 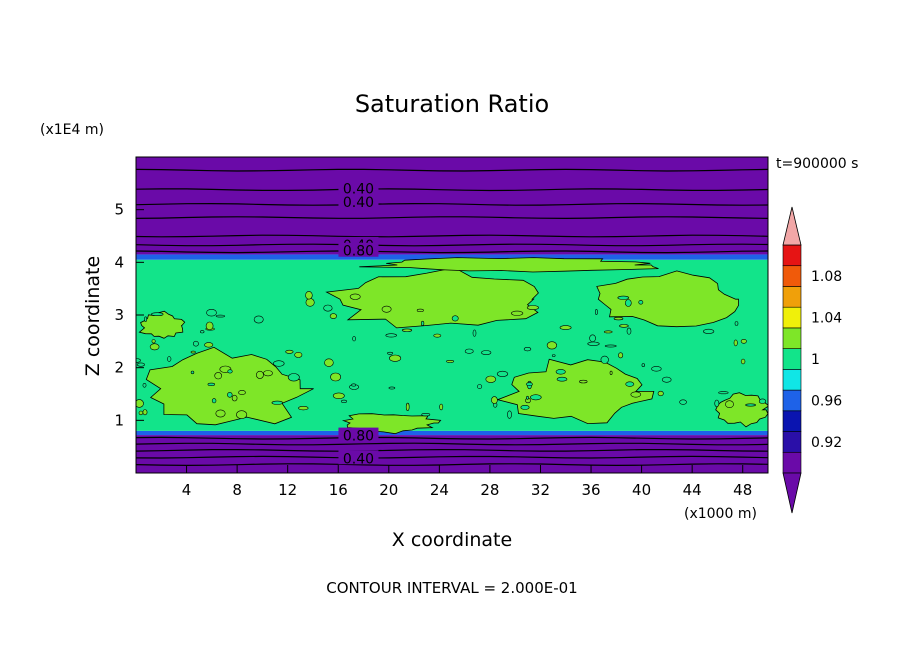 What do you see at coordinates (451, 588) in the screenshot?
I see `contour-interval-footer: CONTOUR INTERVAL = 2.000E-01` at bounding box center [451, 588].